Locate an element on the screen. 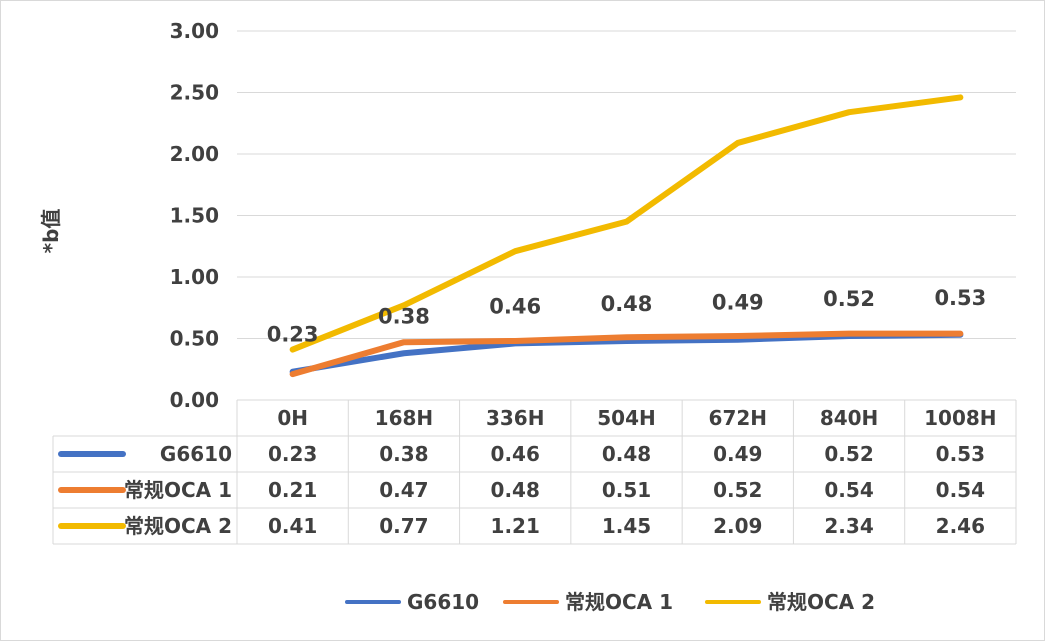  legend: G6610 常规OCA 1 常规OCA 2 is located at coordinates (610, 602).